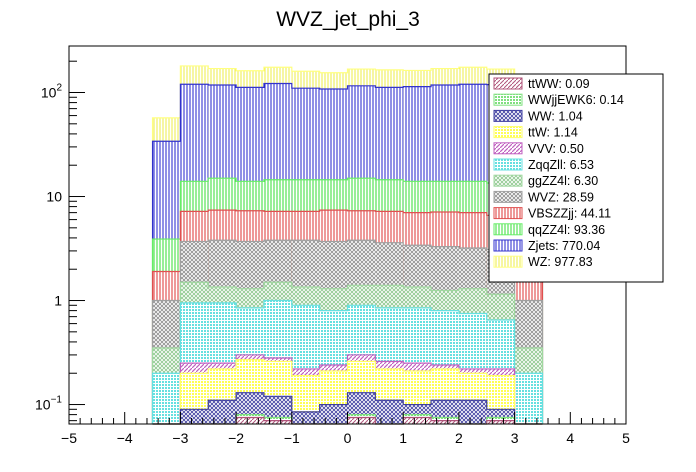 This screenshot has width=696, height=472. What do you see at coordinates (560, 262) in the screenshot?
I see `legend-label-WZ: WZ: 977.83` at bounding box center [560, 262].